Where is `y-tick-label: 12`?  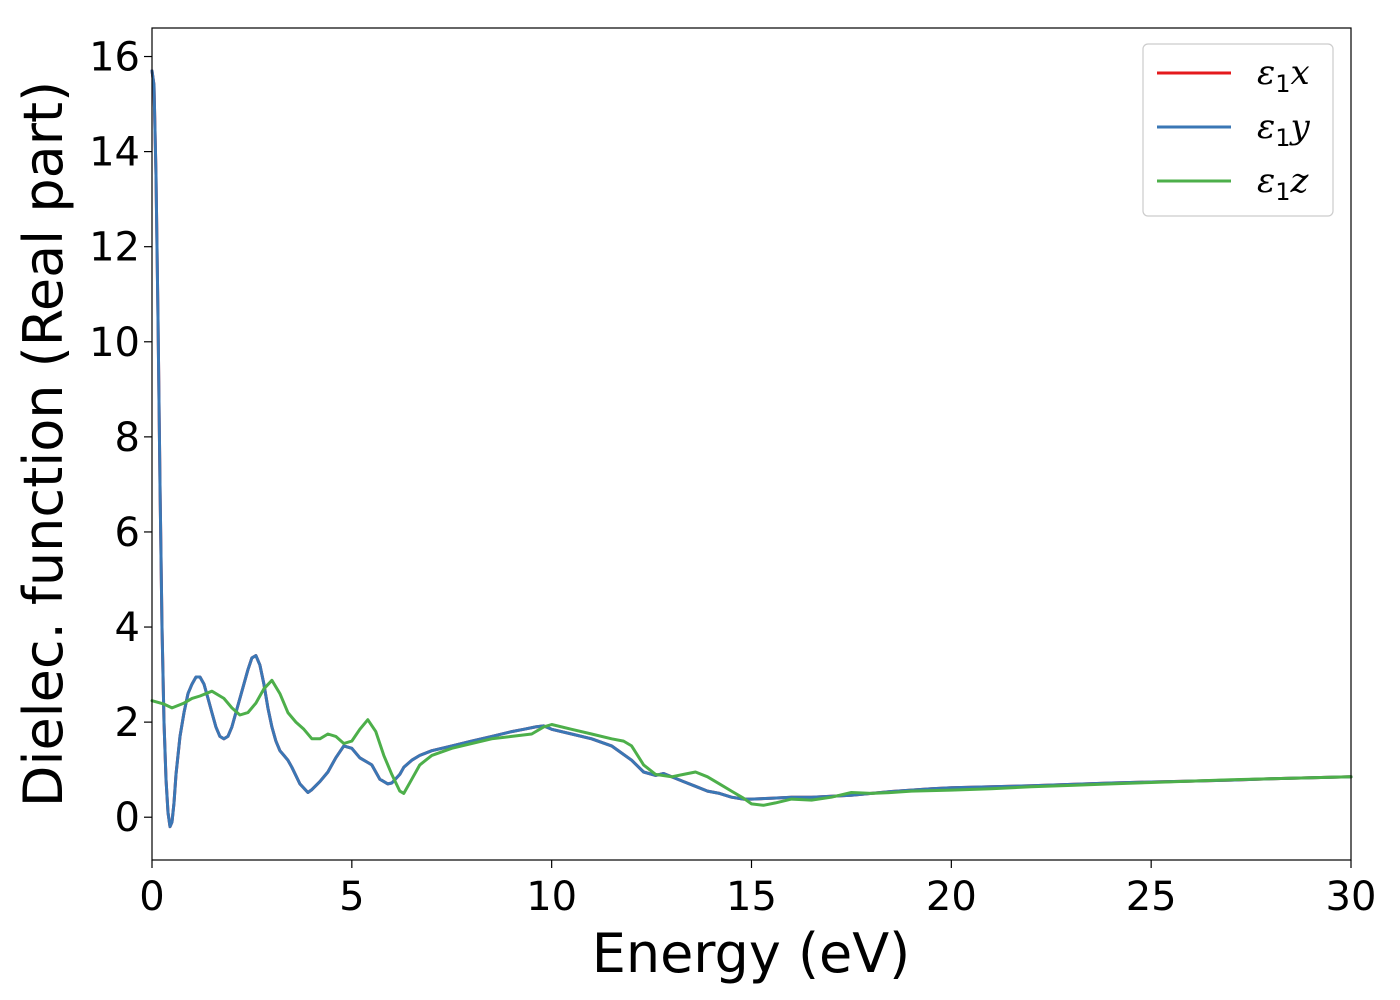
y-tick-label: 12 is located at coordinates (114, 248).